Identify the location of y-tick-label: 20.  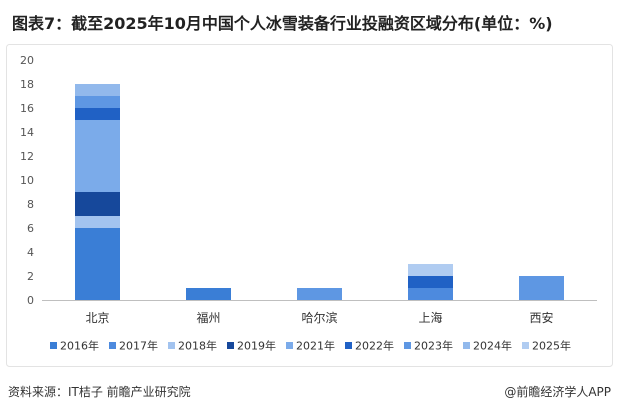
(27, 60).